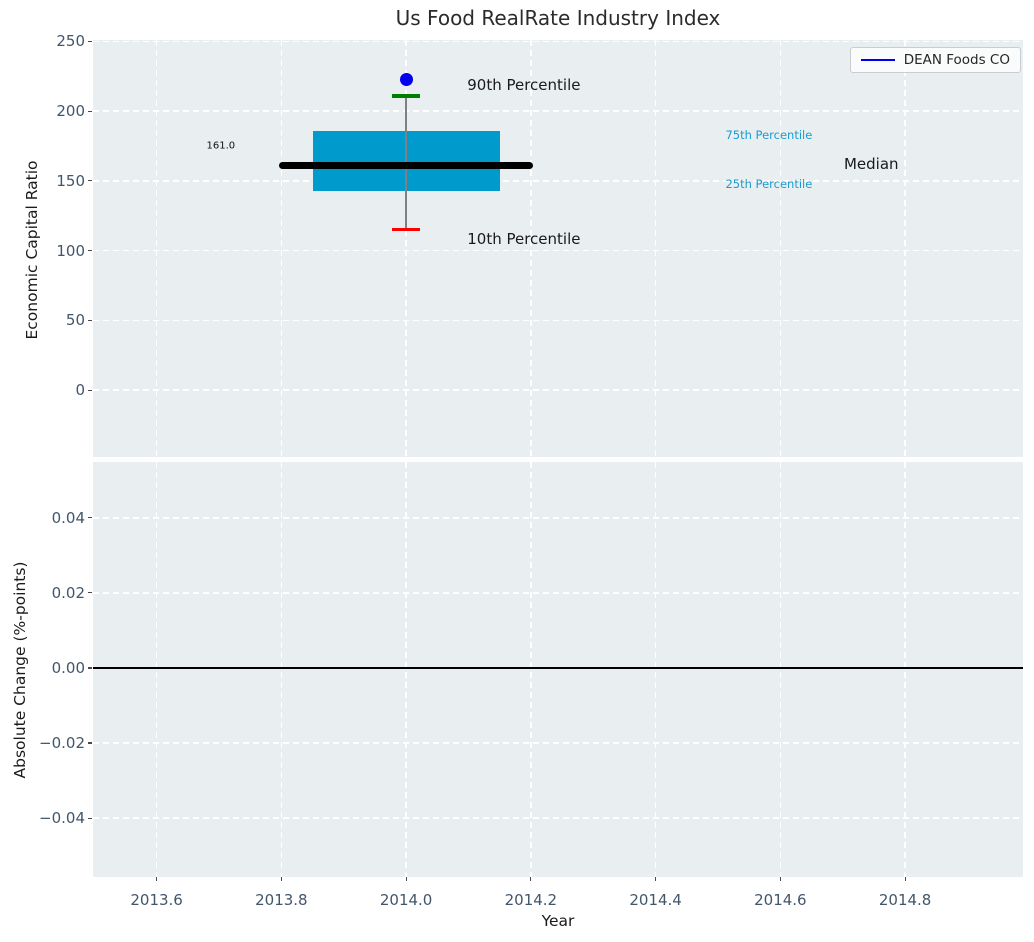 This screenshot has height=942, width=1034. I want to click on x-axis-label-year: Year, so click(558, 921).